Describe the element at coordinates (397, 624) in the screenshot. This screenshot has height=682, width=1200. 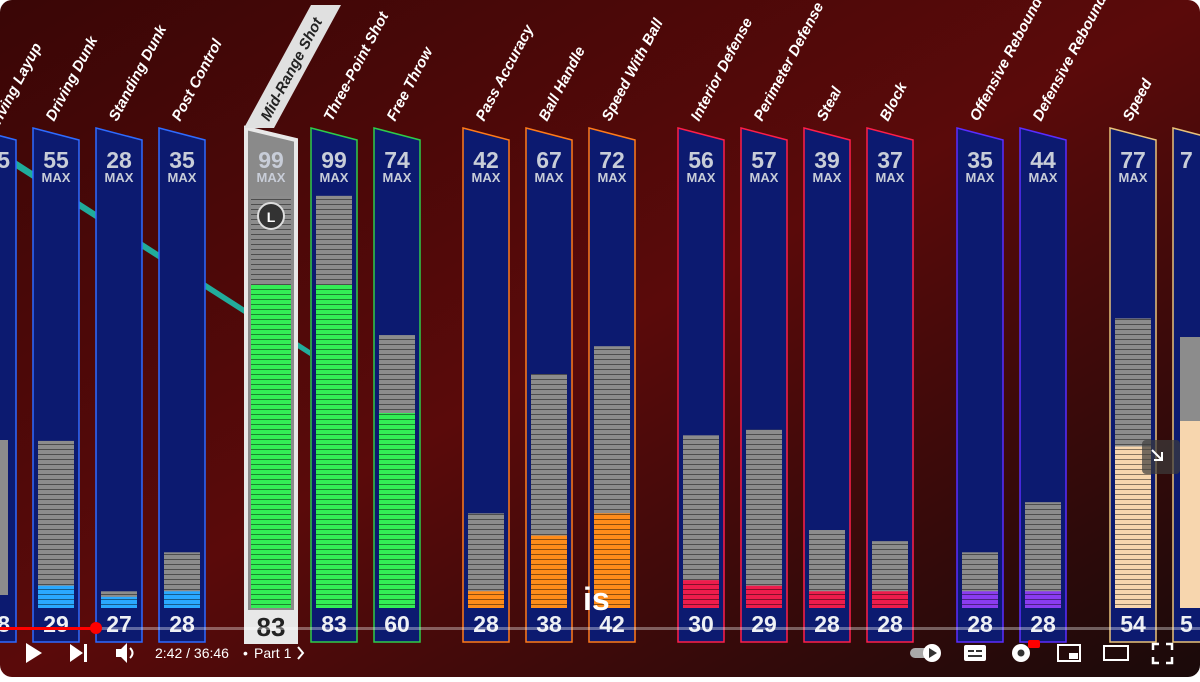
I see `current-value: 60` at that location.